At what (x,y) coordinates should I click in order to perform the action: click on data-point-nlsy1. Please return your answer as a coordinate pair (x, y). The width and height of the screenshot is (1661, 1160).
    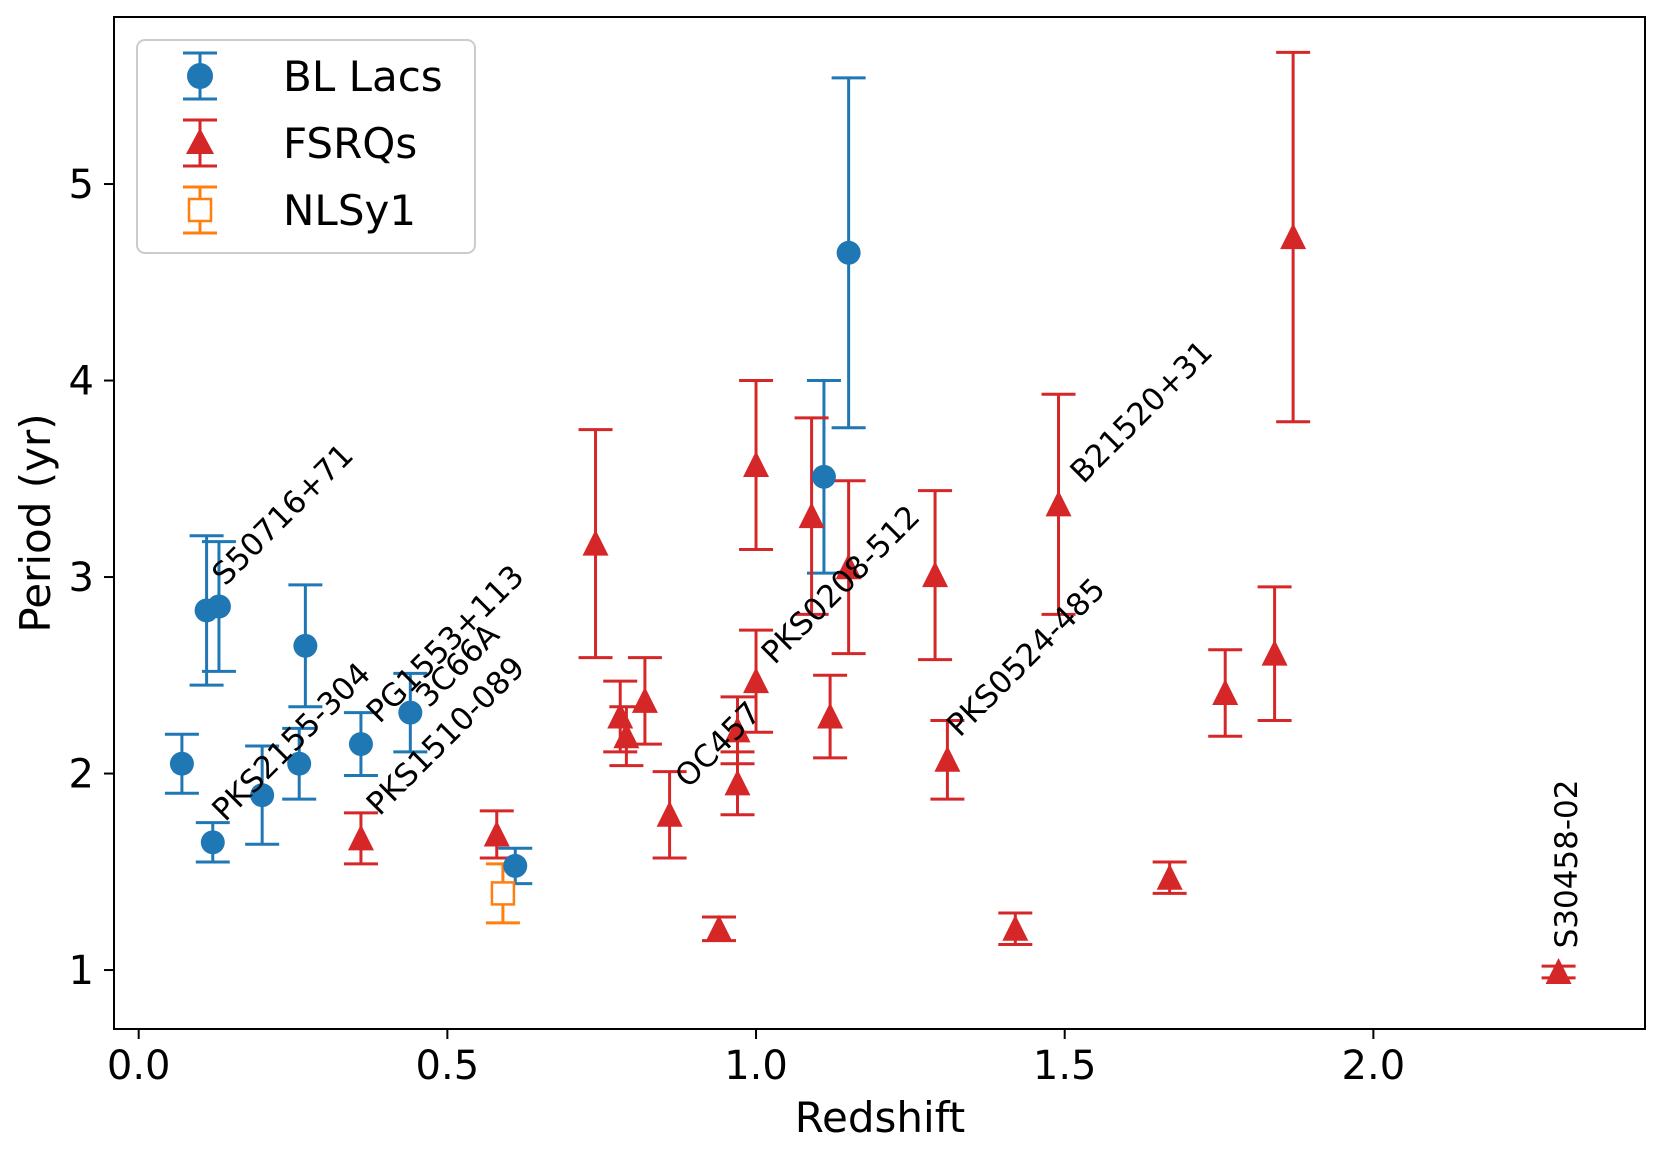
    Looking at the image, I should click on (503, 893).